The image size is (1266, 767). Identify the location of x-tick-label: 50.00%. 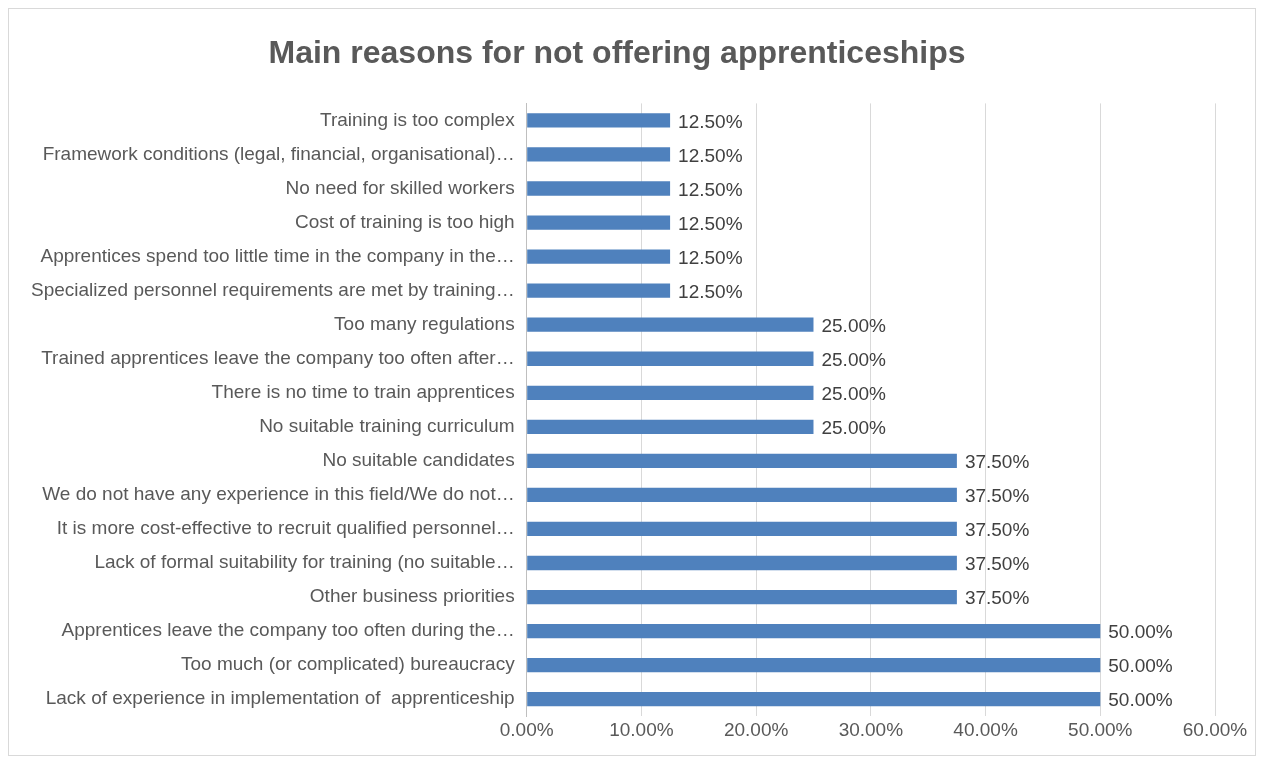
(1100, 729).